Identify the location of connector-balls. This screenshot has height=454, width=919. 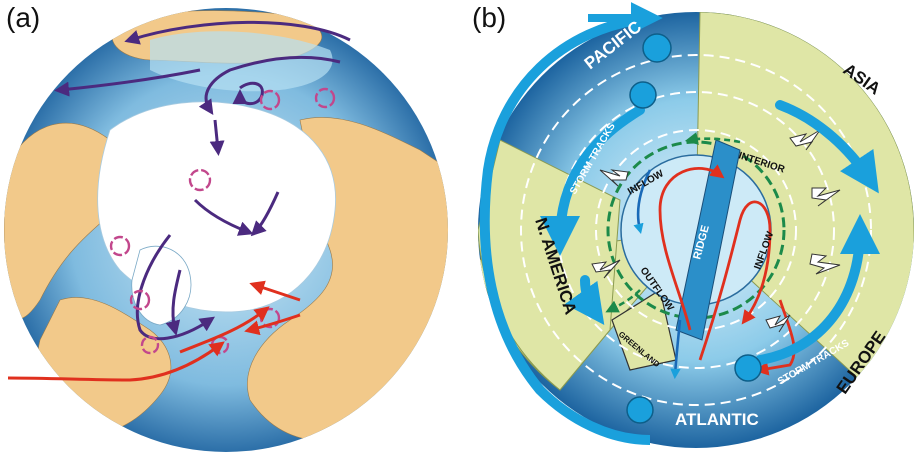
(694, 228).